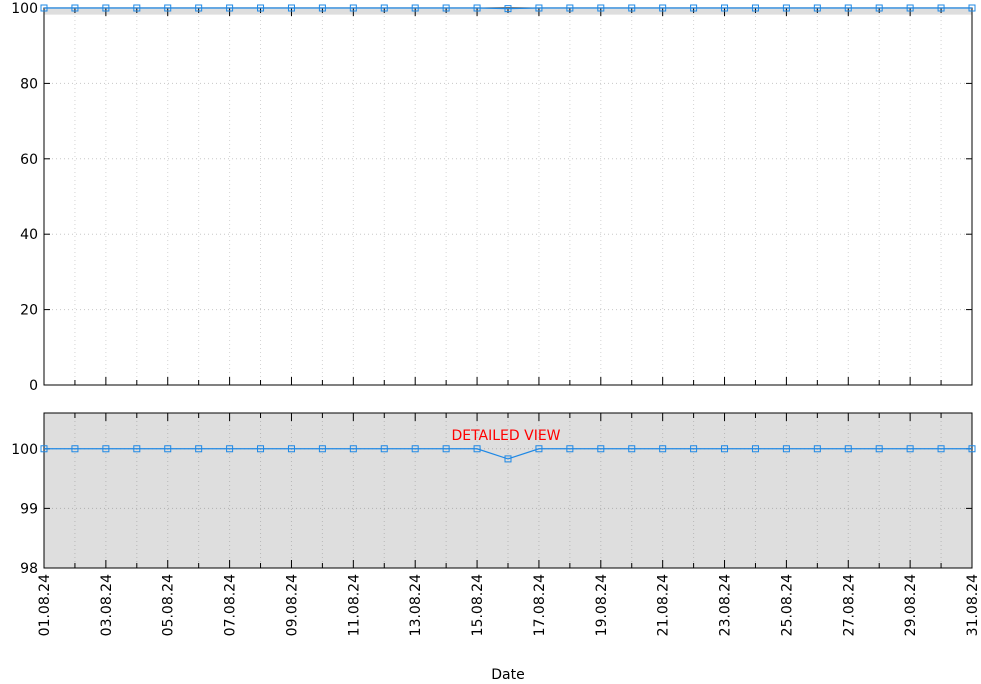 This screenshot has height=684, width=981. I want to click on detail-y-tick-label: 100, so click(24, 450).